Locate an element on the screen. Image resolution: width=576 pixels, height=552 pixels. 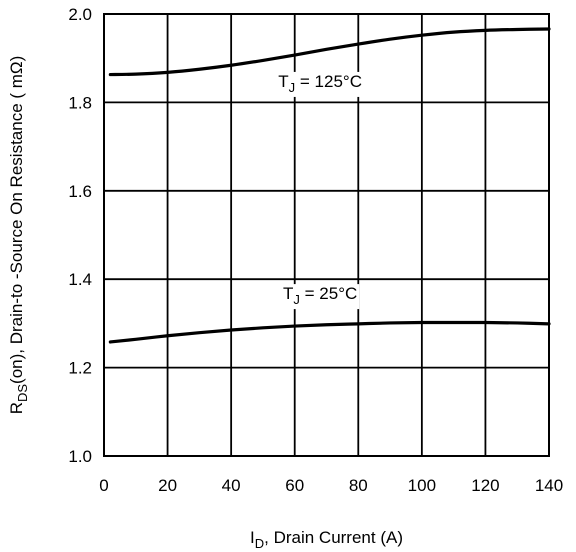
x-tick-label: 20 is located at coordinates (167, 485).